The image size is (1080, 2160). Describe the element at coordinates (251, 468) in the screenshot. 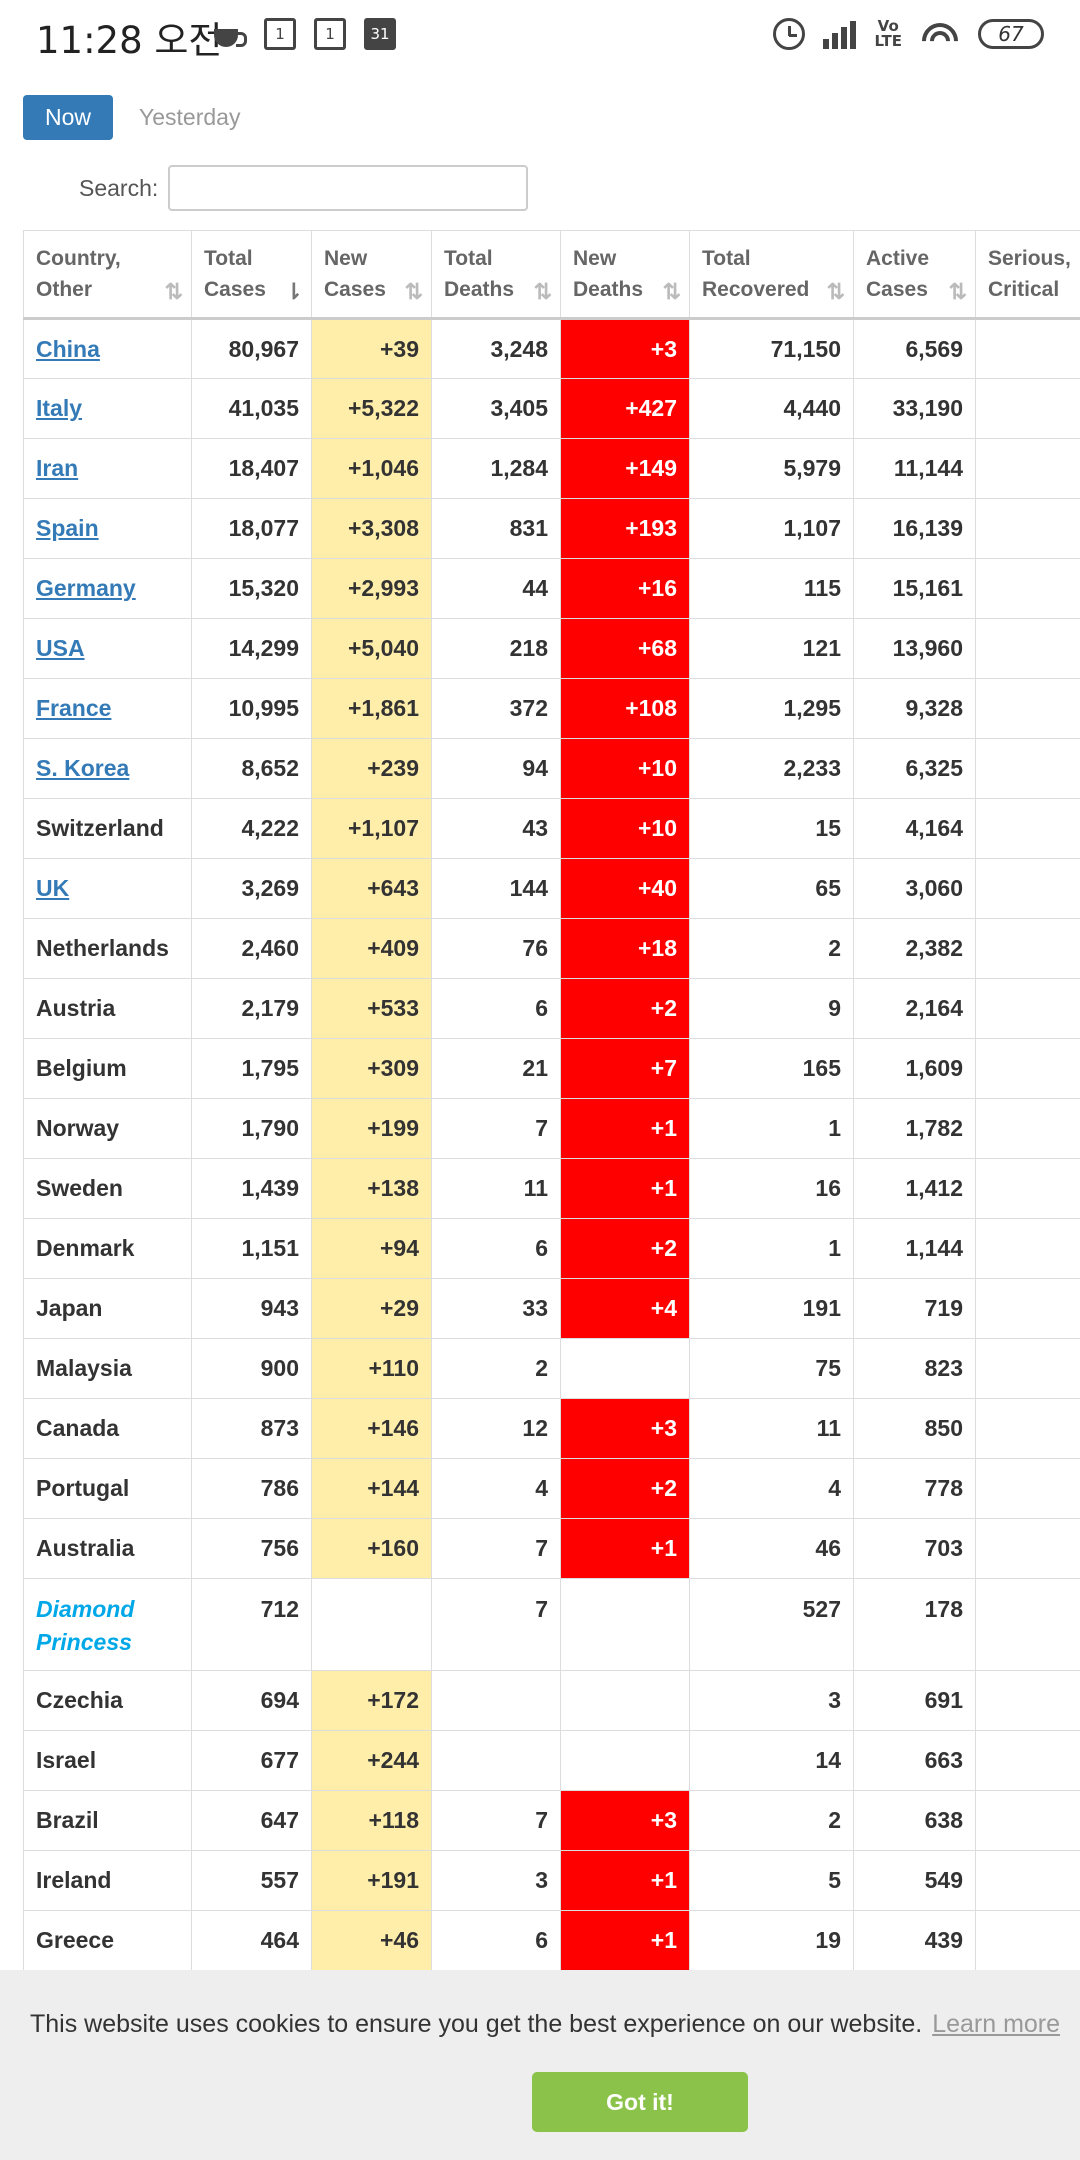

I see `cell-total-cases: 18,407` at that location.